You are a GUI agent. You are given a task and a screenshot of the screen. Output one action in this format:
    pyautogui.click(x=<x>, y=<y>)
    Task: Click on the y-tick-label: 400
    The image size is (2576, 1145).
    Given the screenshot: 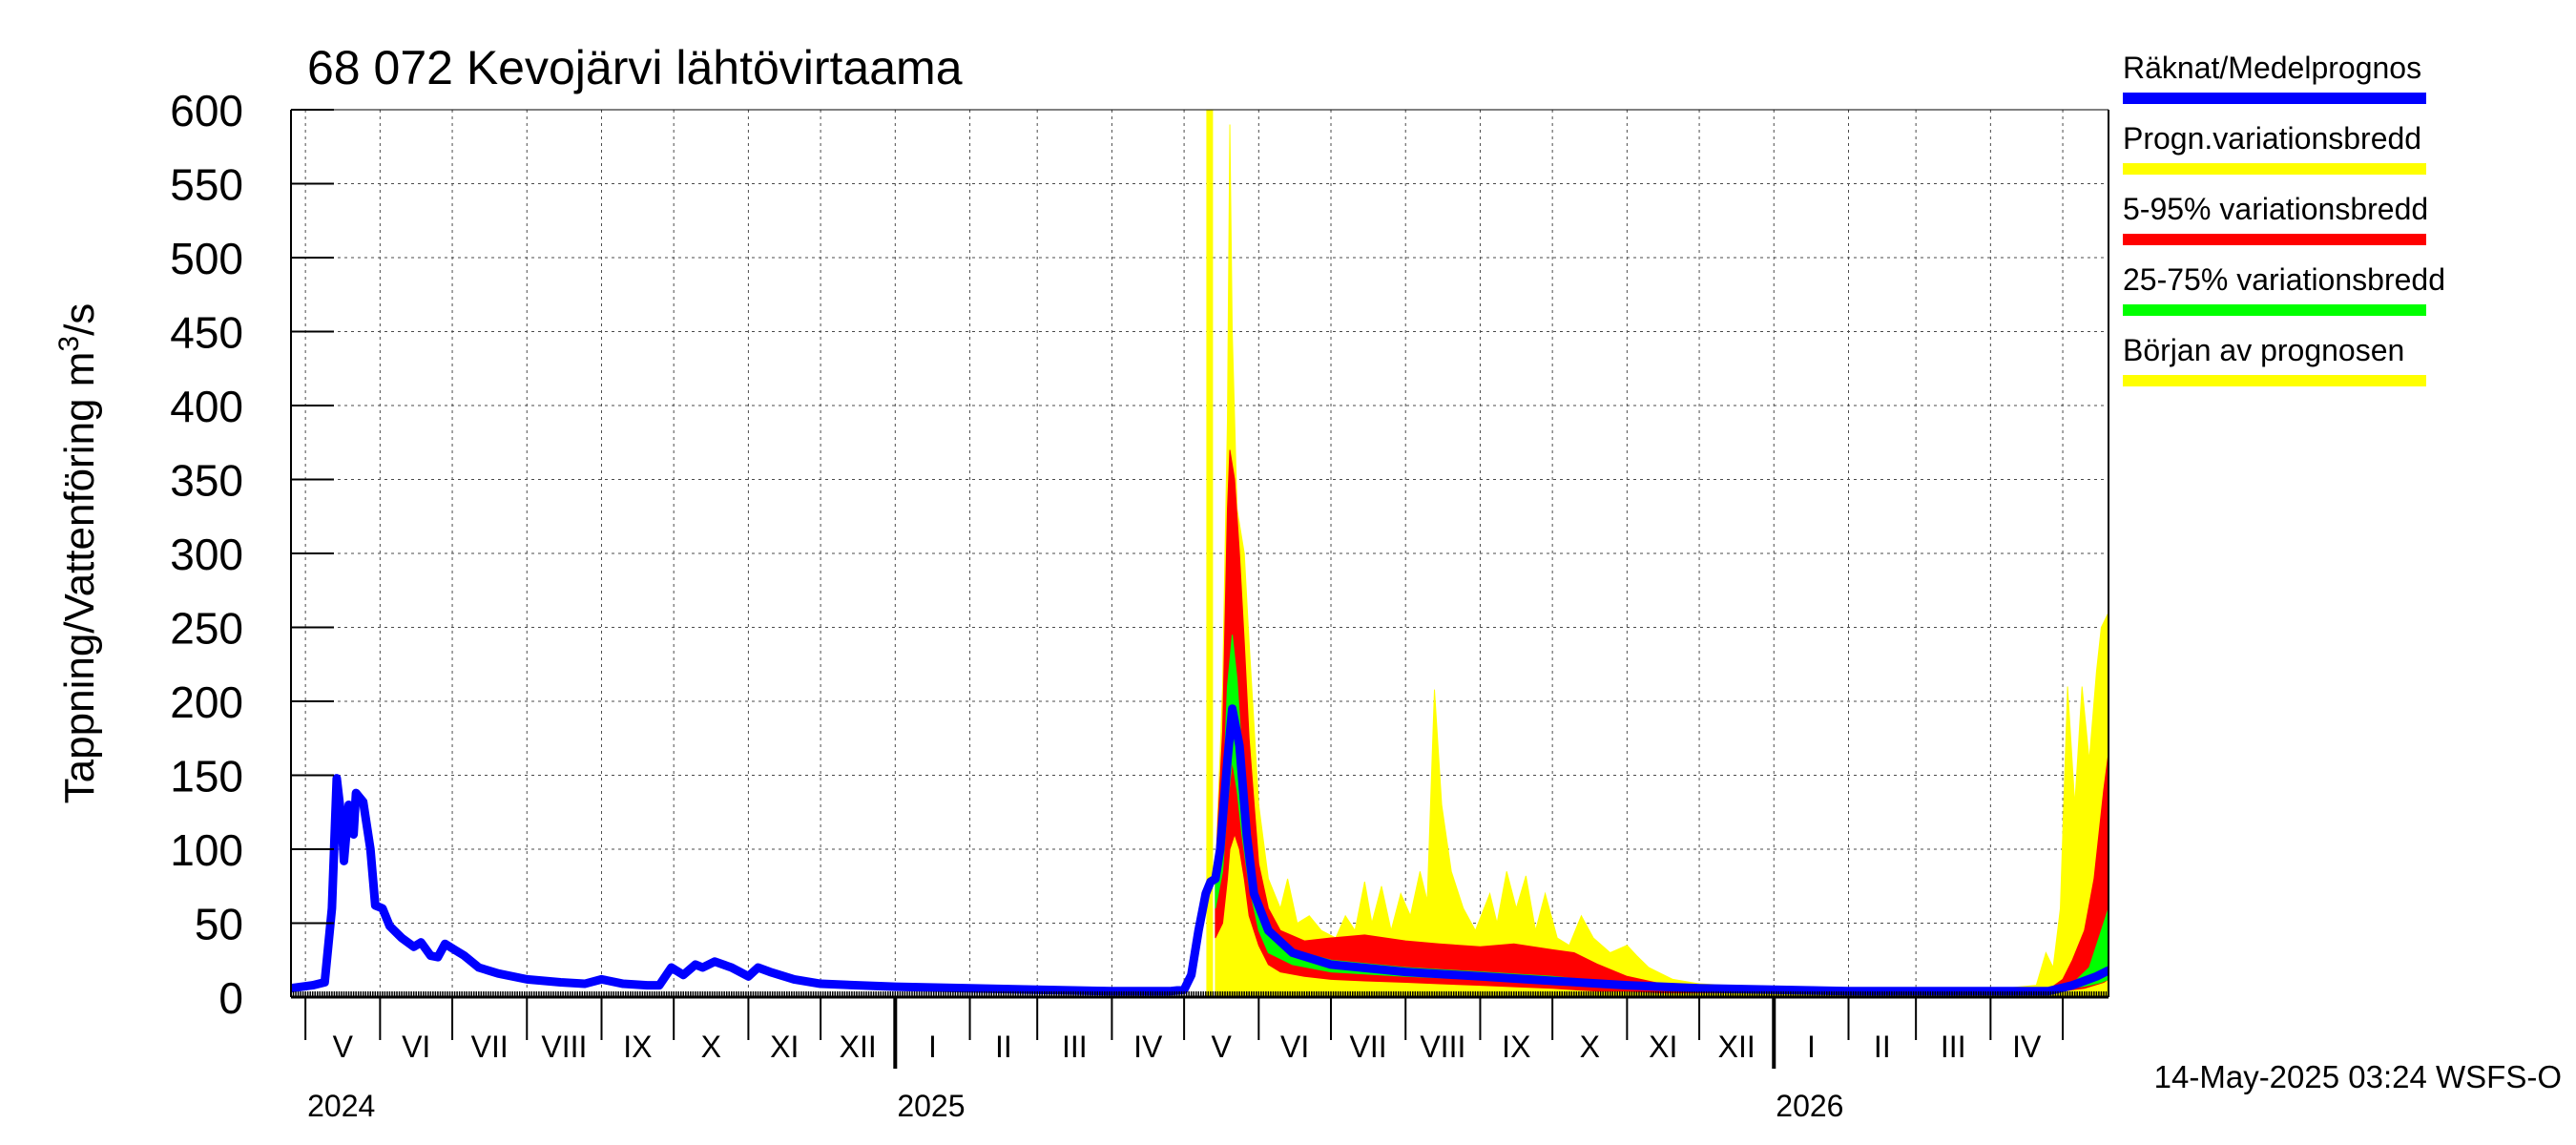 What is the action you would take?
    pyautogui.click(x=206, y=406)
    